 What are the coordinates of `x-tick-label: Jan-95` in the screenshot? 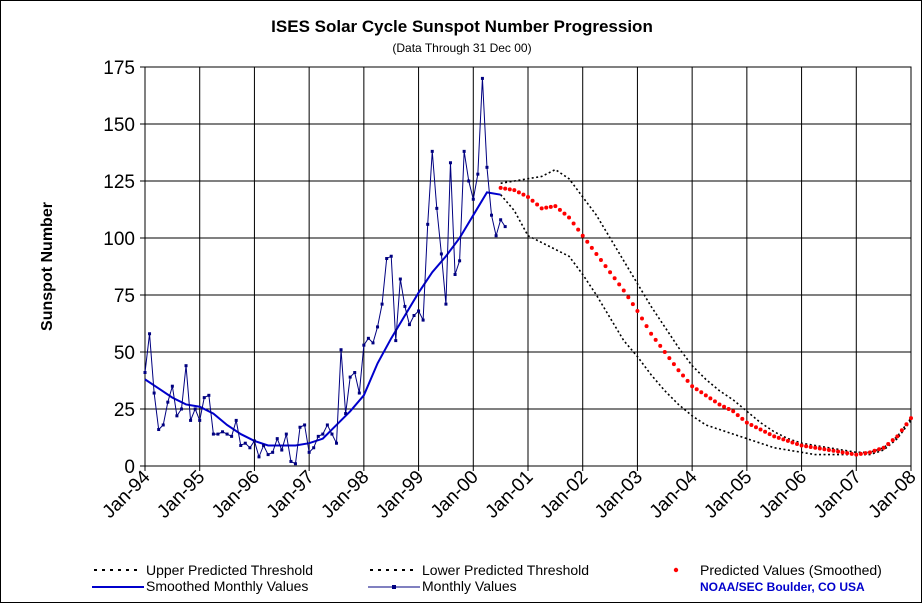 It's located at (181, 495).